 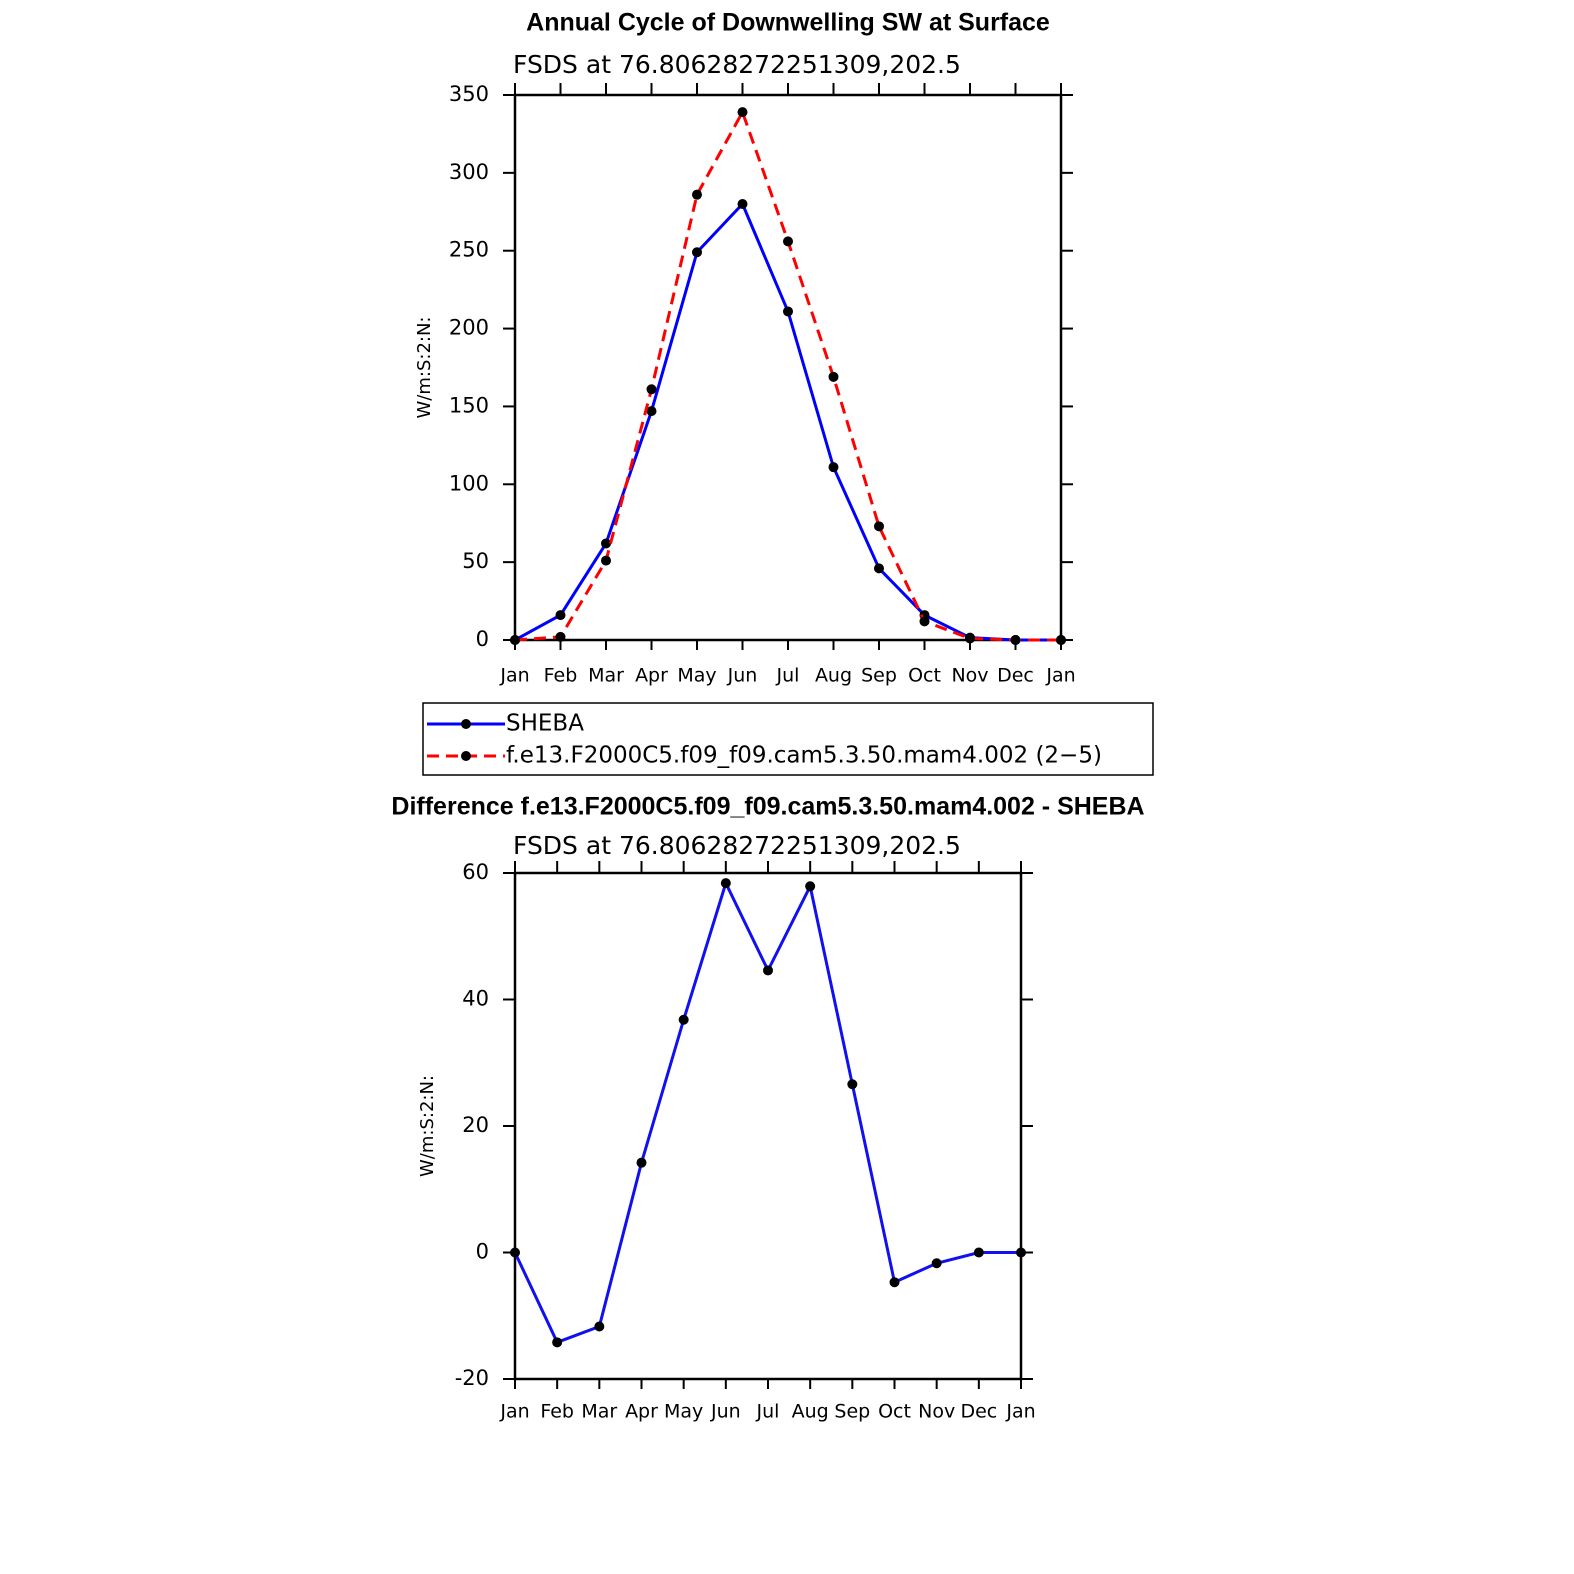 I want to click on y-tick-label: 200, so click(x=469, y=328).